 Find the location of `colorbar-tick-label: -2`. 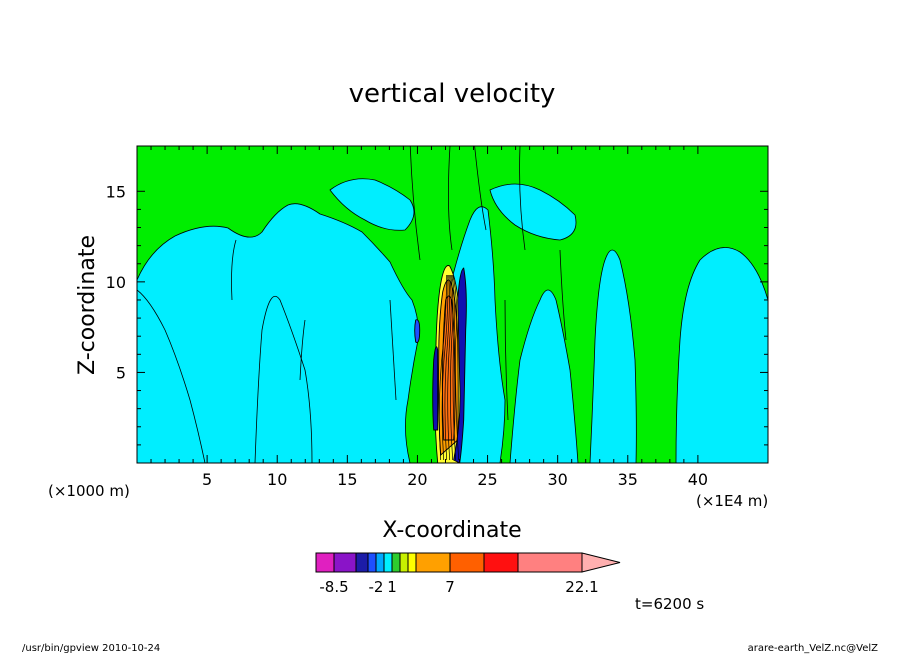

colorbar-tick-label: -2 is located at coordinates (376, 587).